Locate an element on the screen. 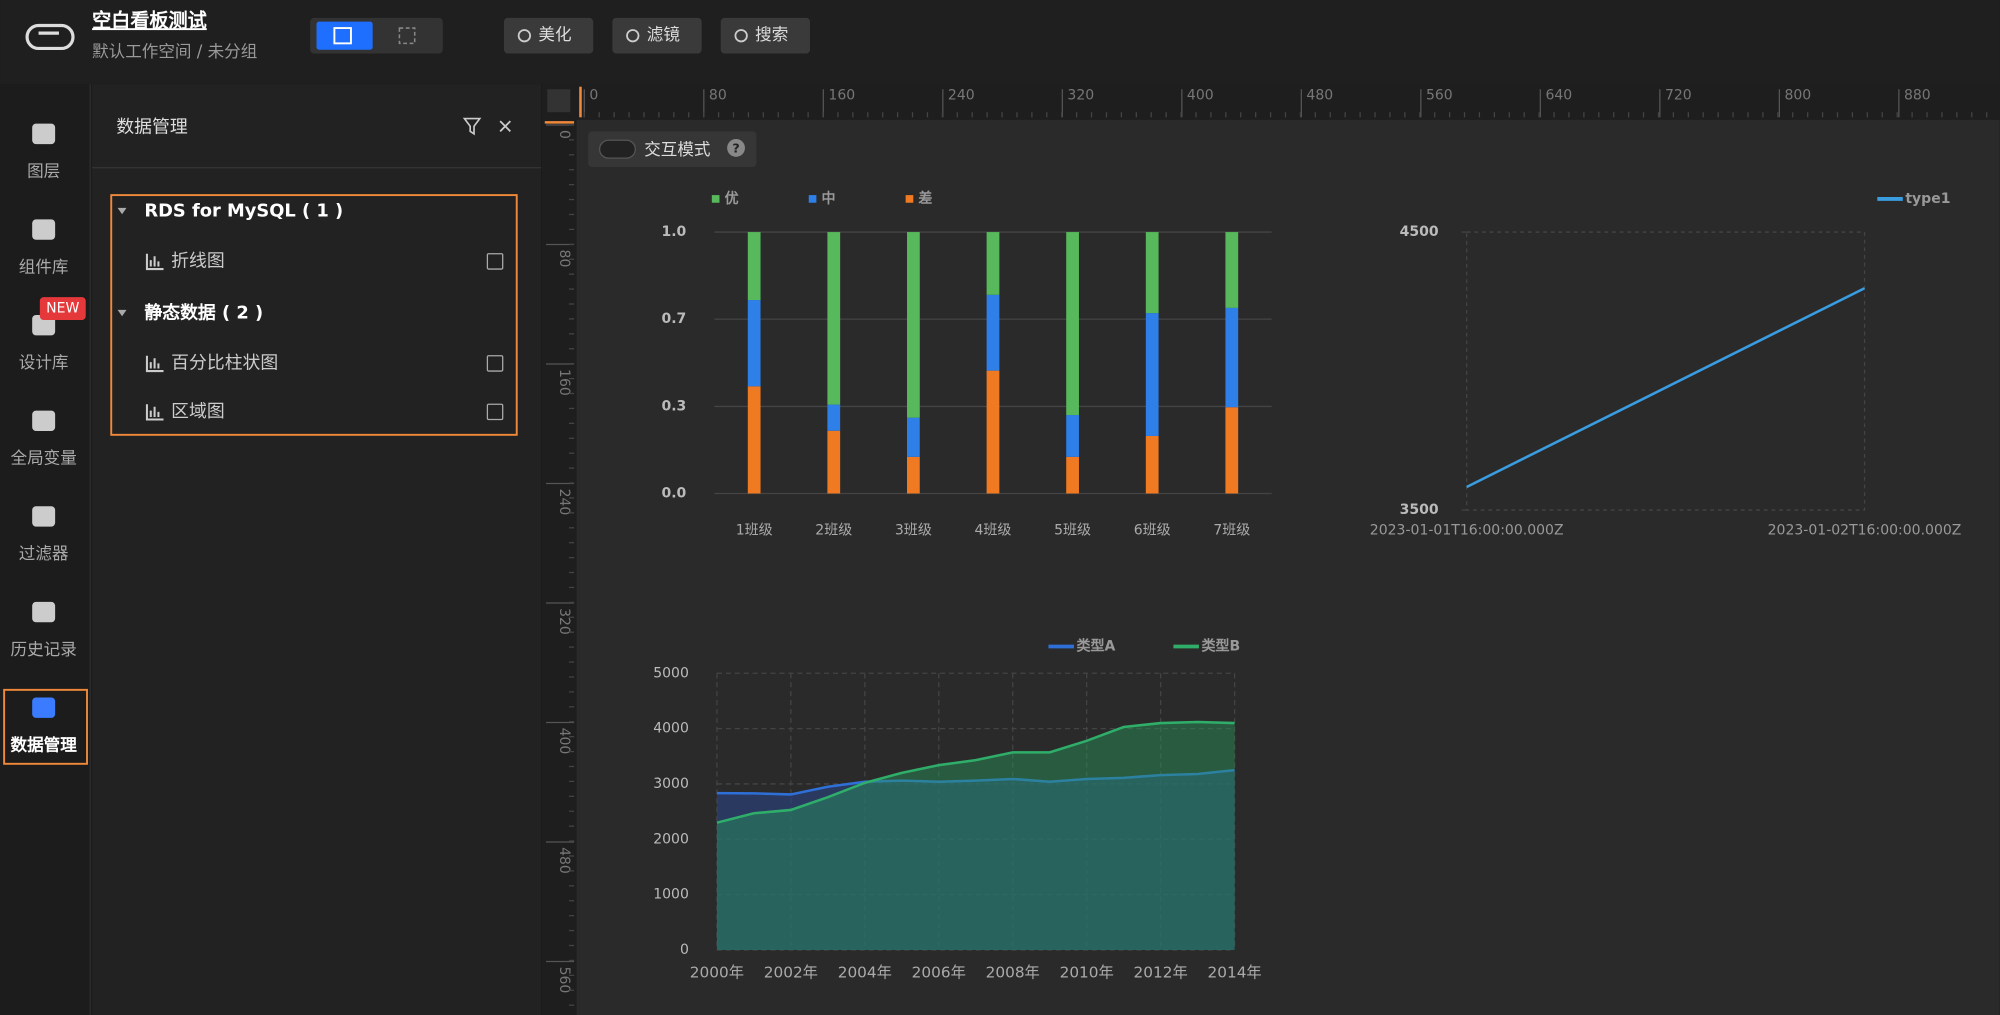 The width and height of the screenshot is (2000, 1015). ruler-corner is located at coordinates (559, 101).